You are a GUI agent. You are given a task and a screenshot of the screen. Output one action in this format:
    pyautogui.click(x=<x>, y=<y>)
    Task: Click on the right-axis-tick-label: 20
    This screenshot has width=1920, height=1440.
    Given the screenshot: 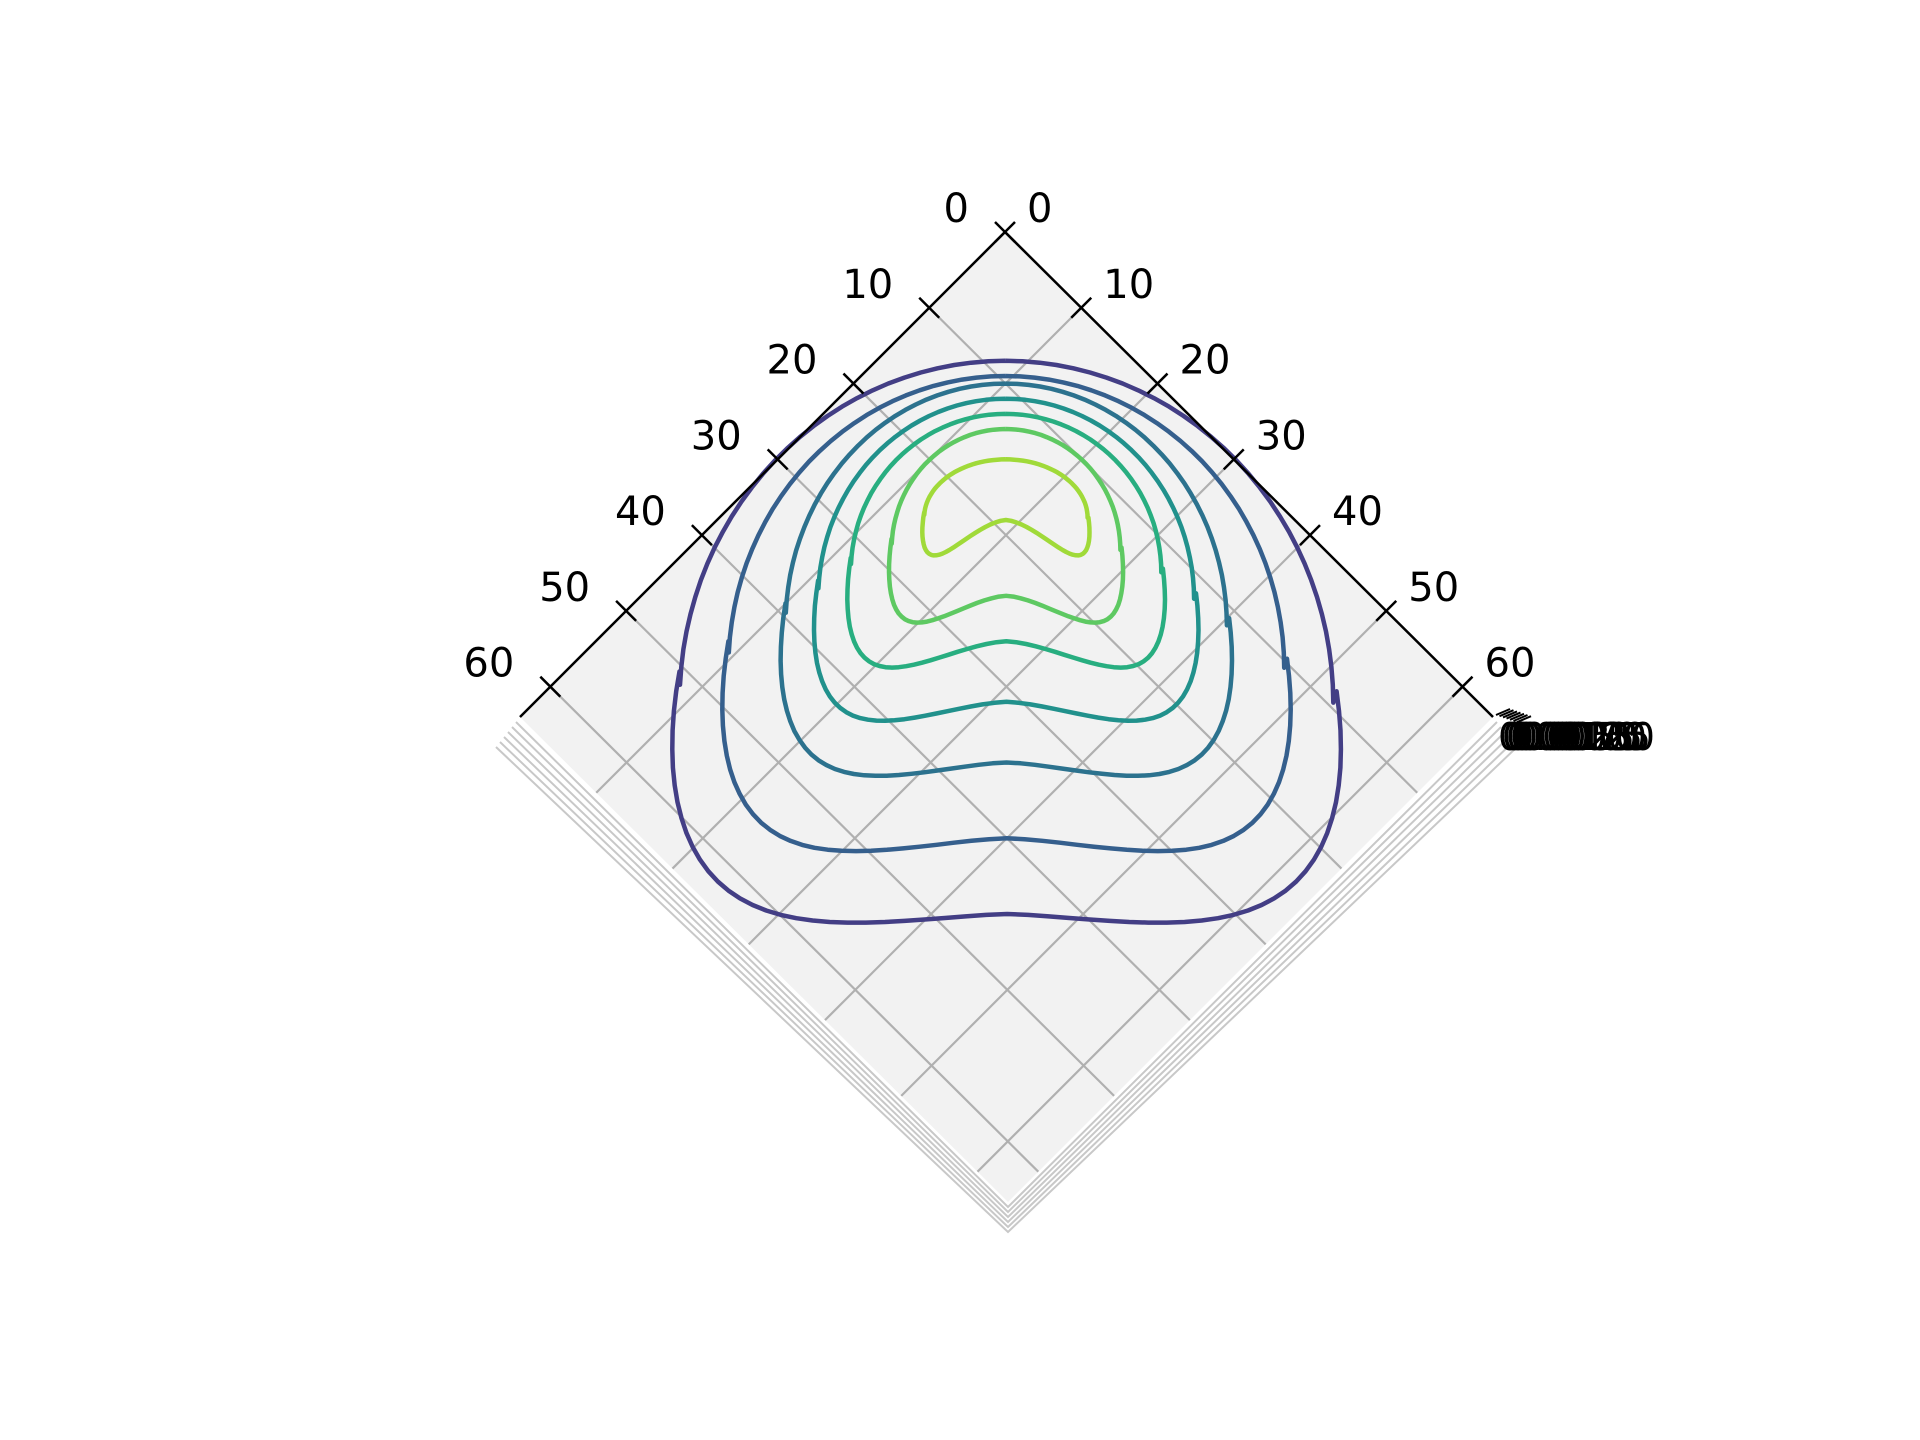 What is the action you would take?
    pyautogui.click(x=1205, y=361)
    